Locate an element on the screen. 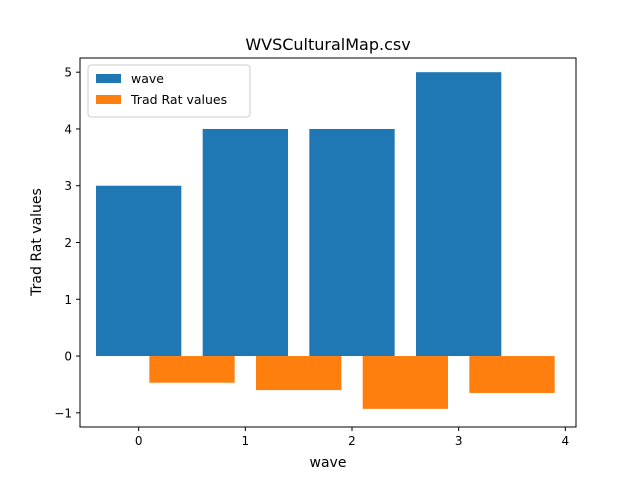 Image resolution: width=640 pixels, height=480 pixels. y-tick-label: 1 is located at coordinates (68, 300).